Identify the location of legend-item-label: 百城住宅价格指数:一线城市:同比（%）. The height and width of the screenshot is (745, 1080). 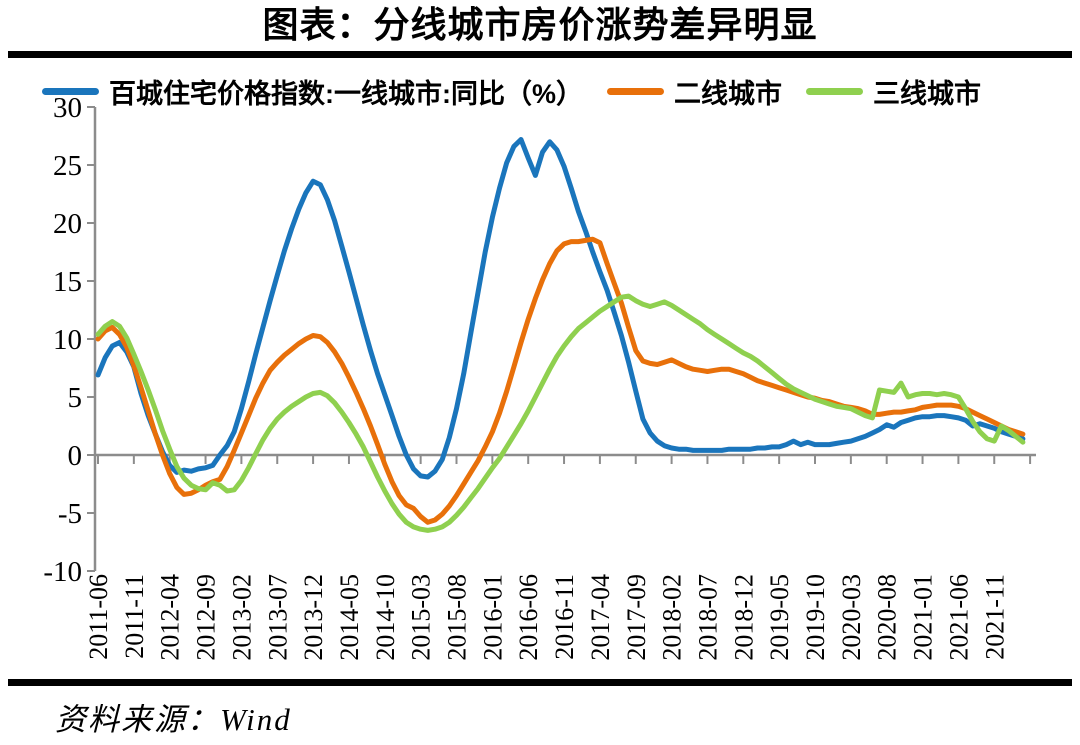
(346, 94).